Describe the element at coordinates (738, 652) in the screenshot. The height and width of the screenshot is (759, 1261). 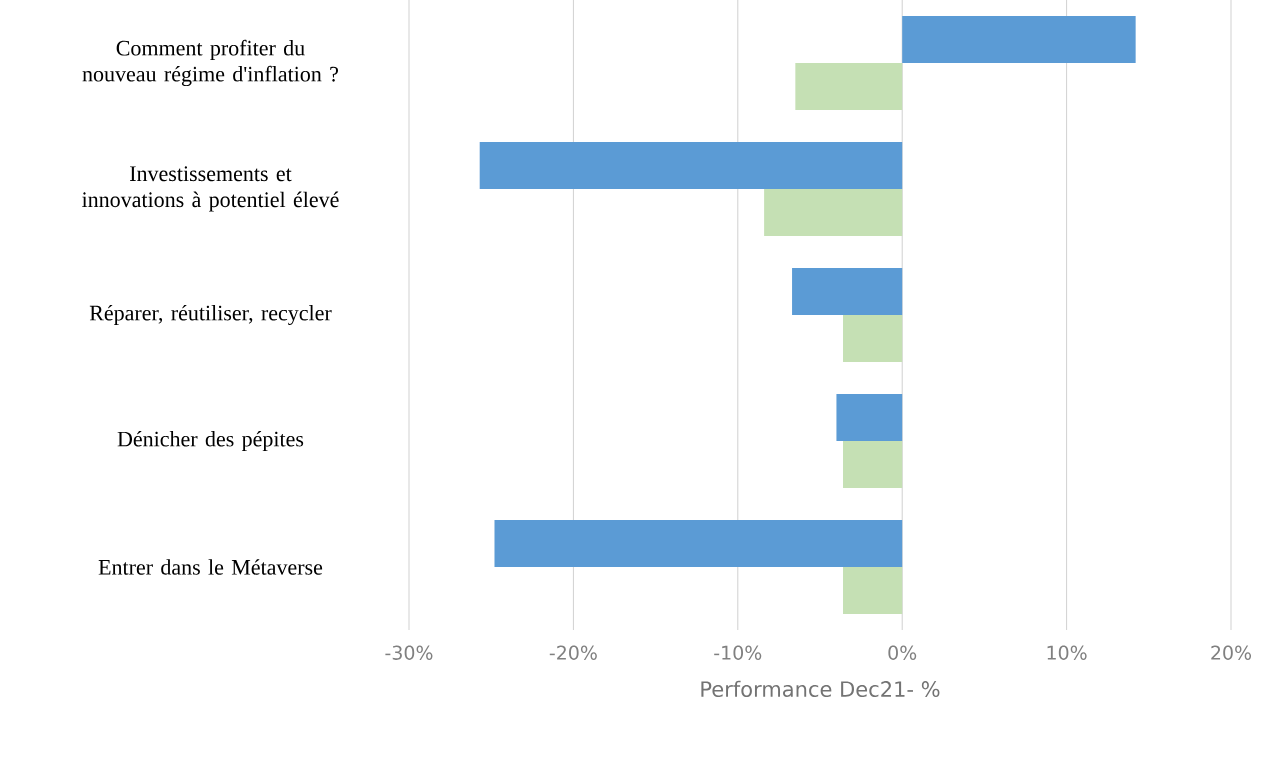
I see `x-tick-label: -10%` at that location.